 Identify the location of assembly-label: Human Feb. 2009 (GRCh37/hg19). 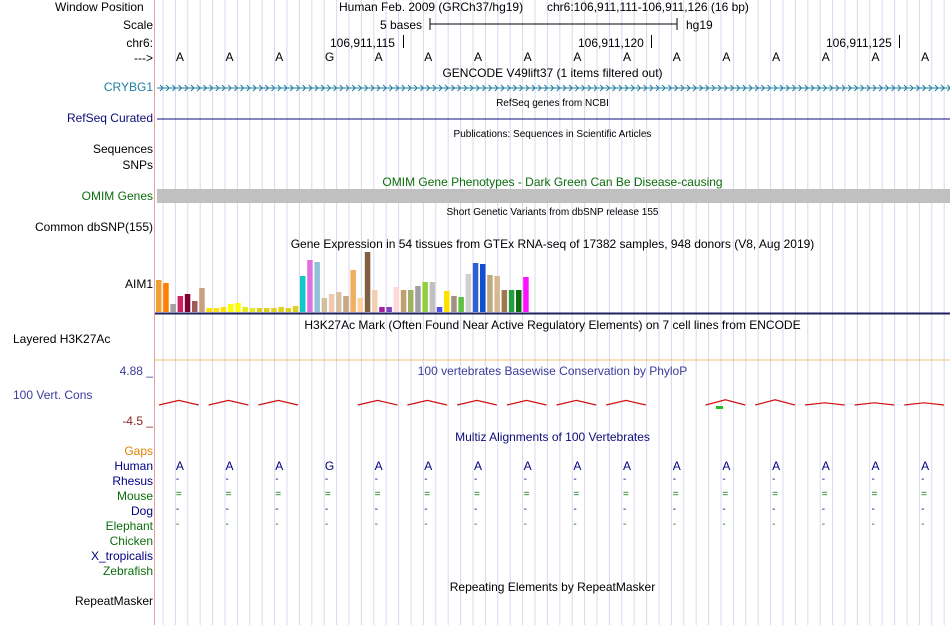
(431, 7).